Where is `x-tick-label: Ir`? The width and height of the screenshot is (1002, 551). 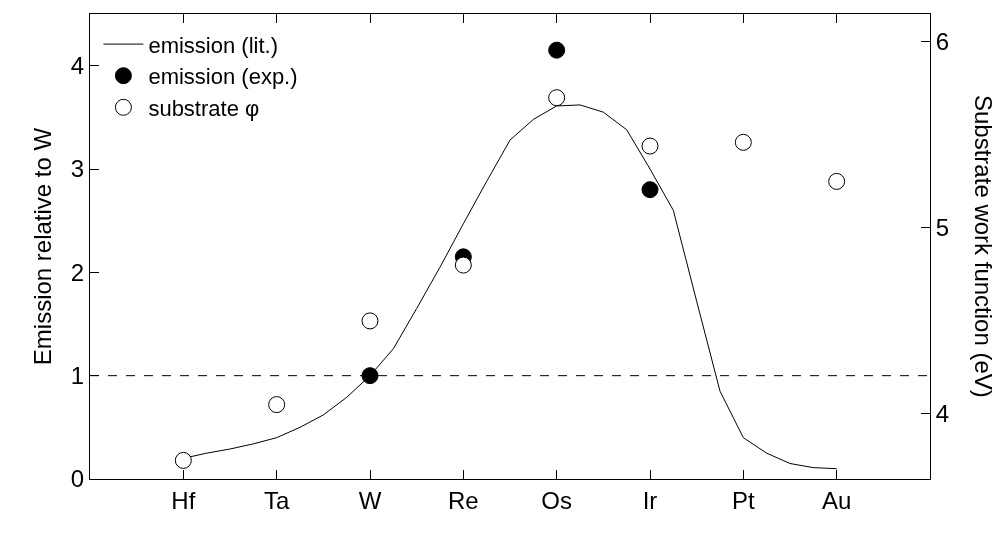
x-tick-label: Ir is located at coordinates (650, 500).